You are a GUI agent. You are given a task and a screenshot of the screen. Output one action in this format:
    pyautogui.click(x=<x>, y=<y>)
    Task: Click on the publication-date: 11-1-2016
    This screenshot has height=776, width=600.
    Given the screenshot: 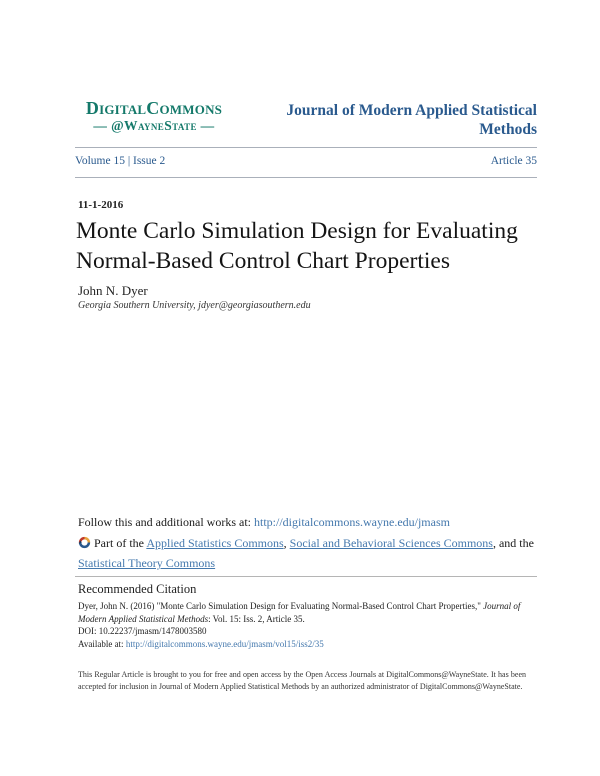 What is the action you would take?
    pyautogui.click(x=101, y=205)
    